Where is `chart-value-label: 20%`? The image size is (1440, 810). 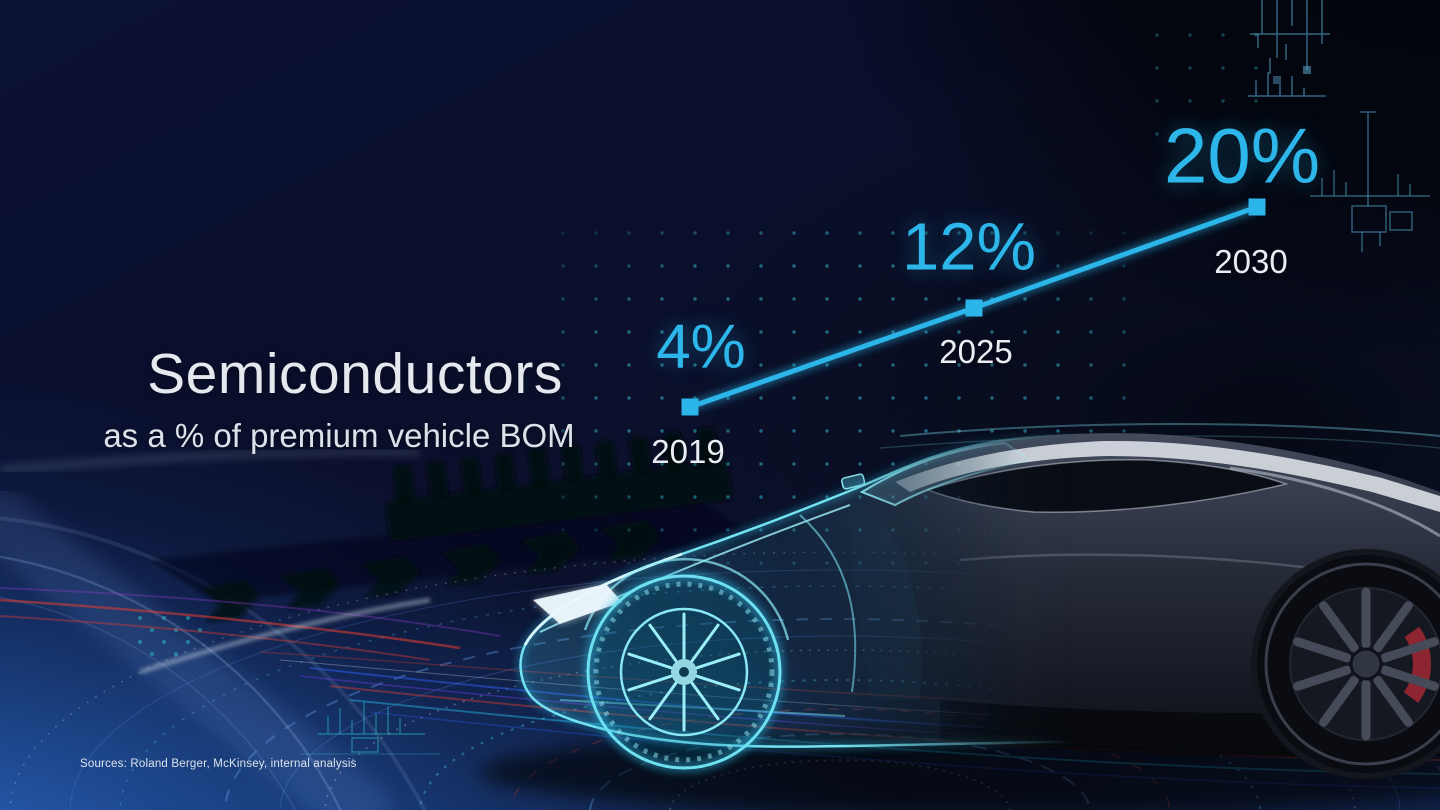 chart-value-label: 20% is located at coordinates (1242, 155).